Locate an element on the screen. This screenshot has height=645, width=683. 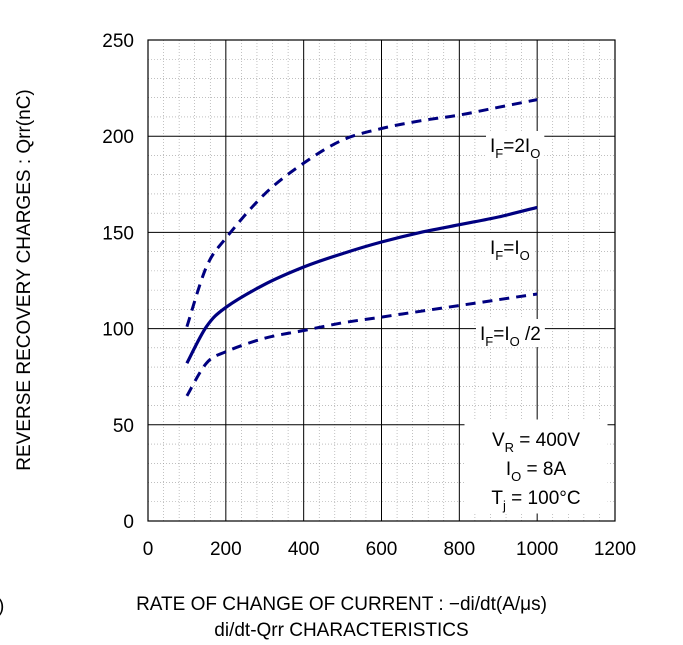
series-labels: IF=2IO IF=IO IF=IO /2 is located at coordinates (510, 240).